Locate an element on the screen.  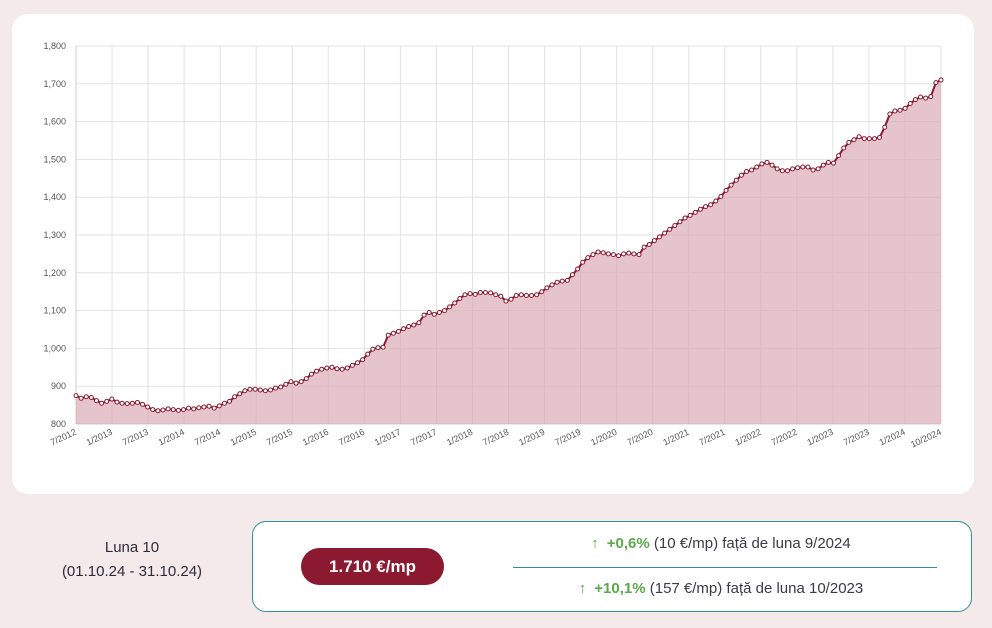
yearly-change-percent: +10,1% is located at coordinates (620, 588).